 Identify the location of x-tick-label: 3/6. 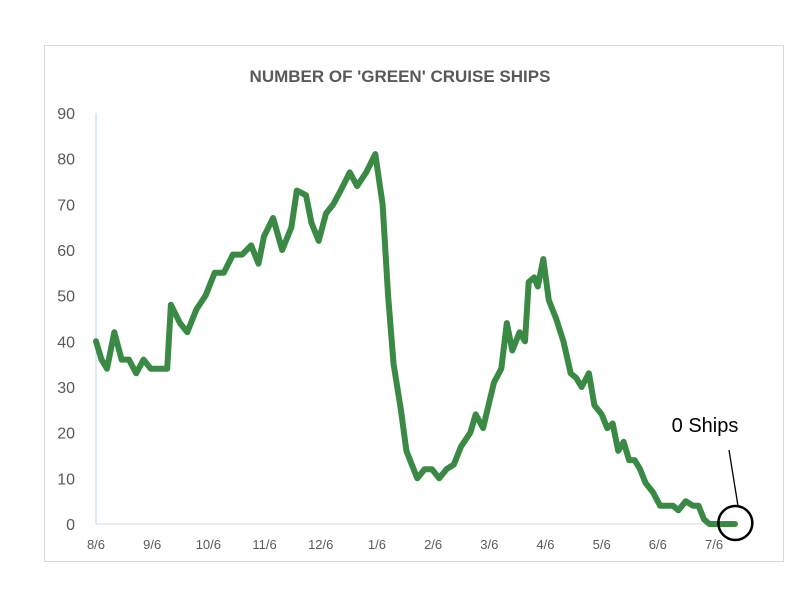
(489, 544).